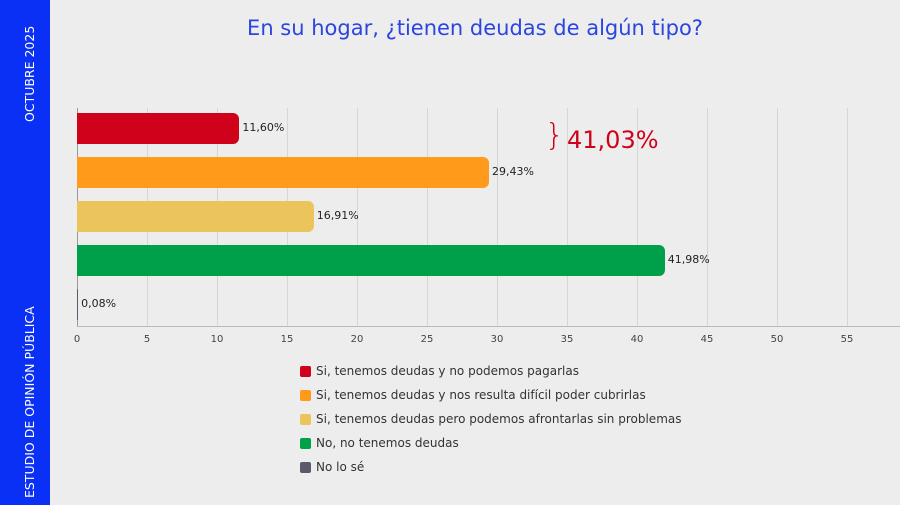 Image resolution: width=900 pixels, height=505 pixels. I want to click on x-tick-label: 55, so click(847, 339).